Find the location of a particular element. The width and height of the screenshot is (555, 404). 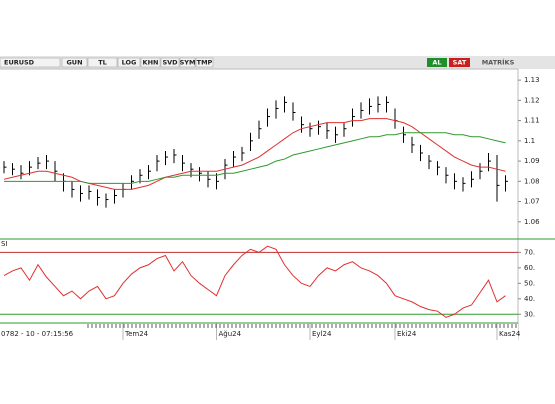

toolbar-button-label: TMP is located at coordinates (205, 63).